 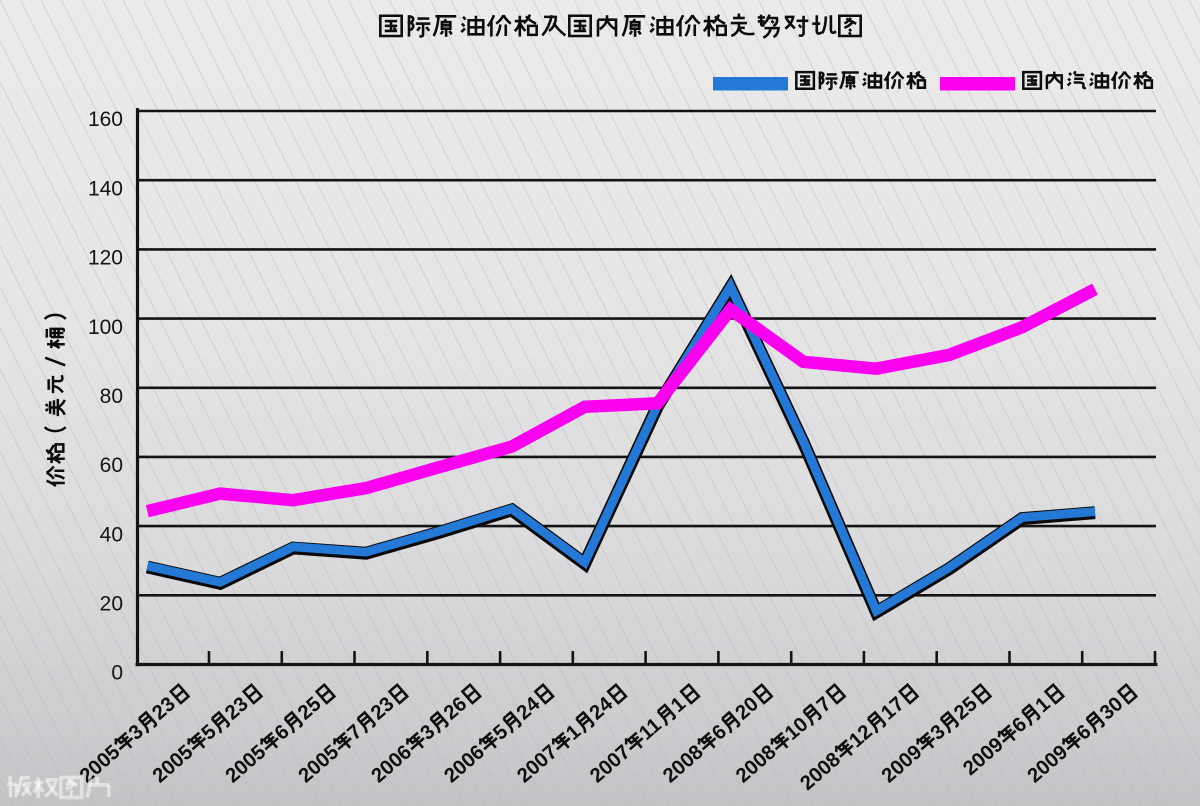 I want to click on svg-text: 100, so click(x=105, y=327).